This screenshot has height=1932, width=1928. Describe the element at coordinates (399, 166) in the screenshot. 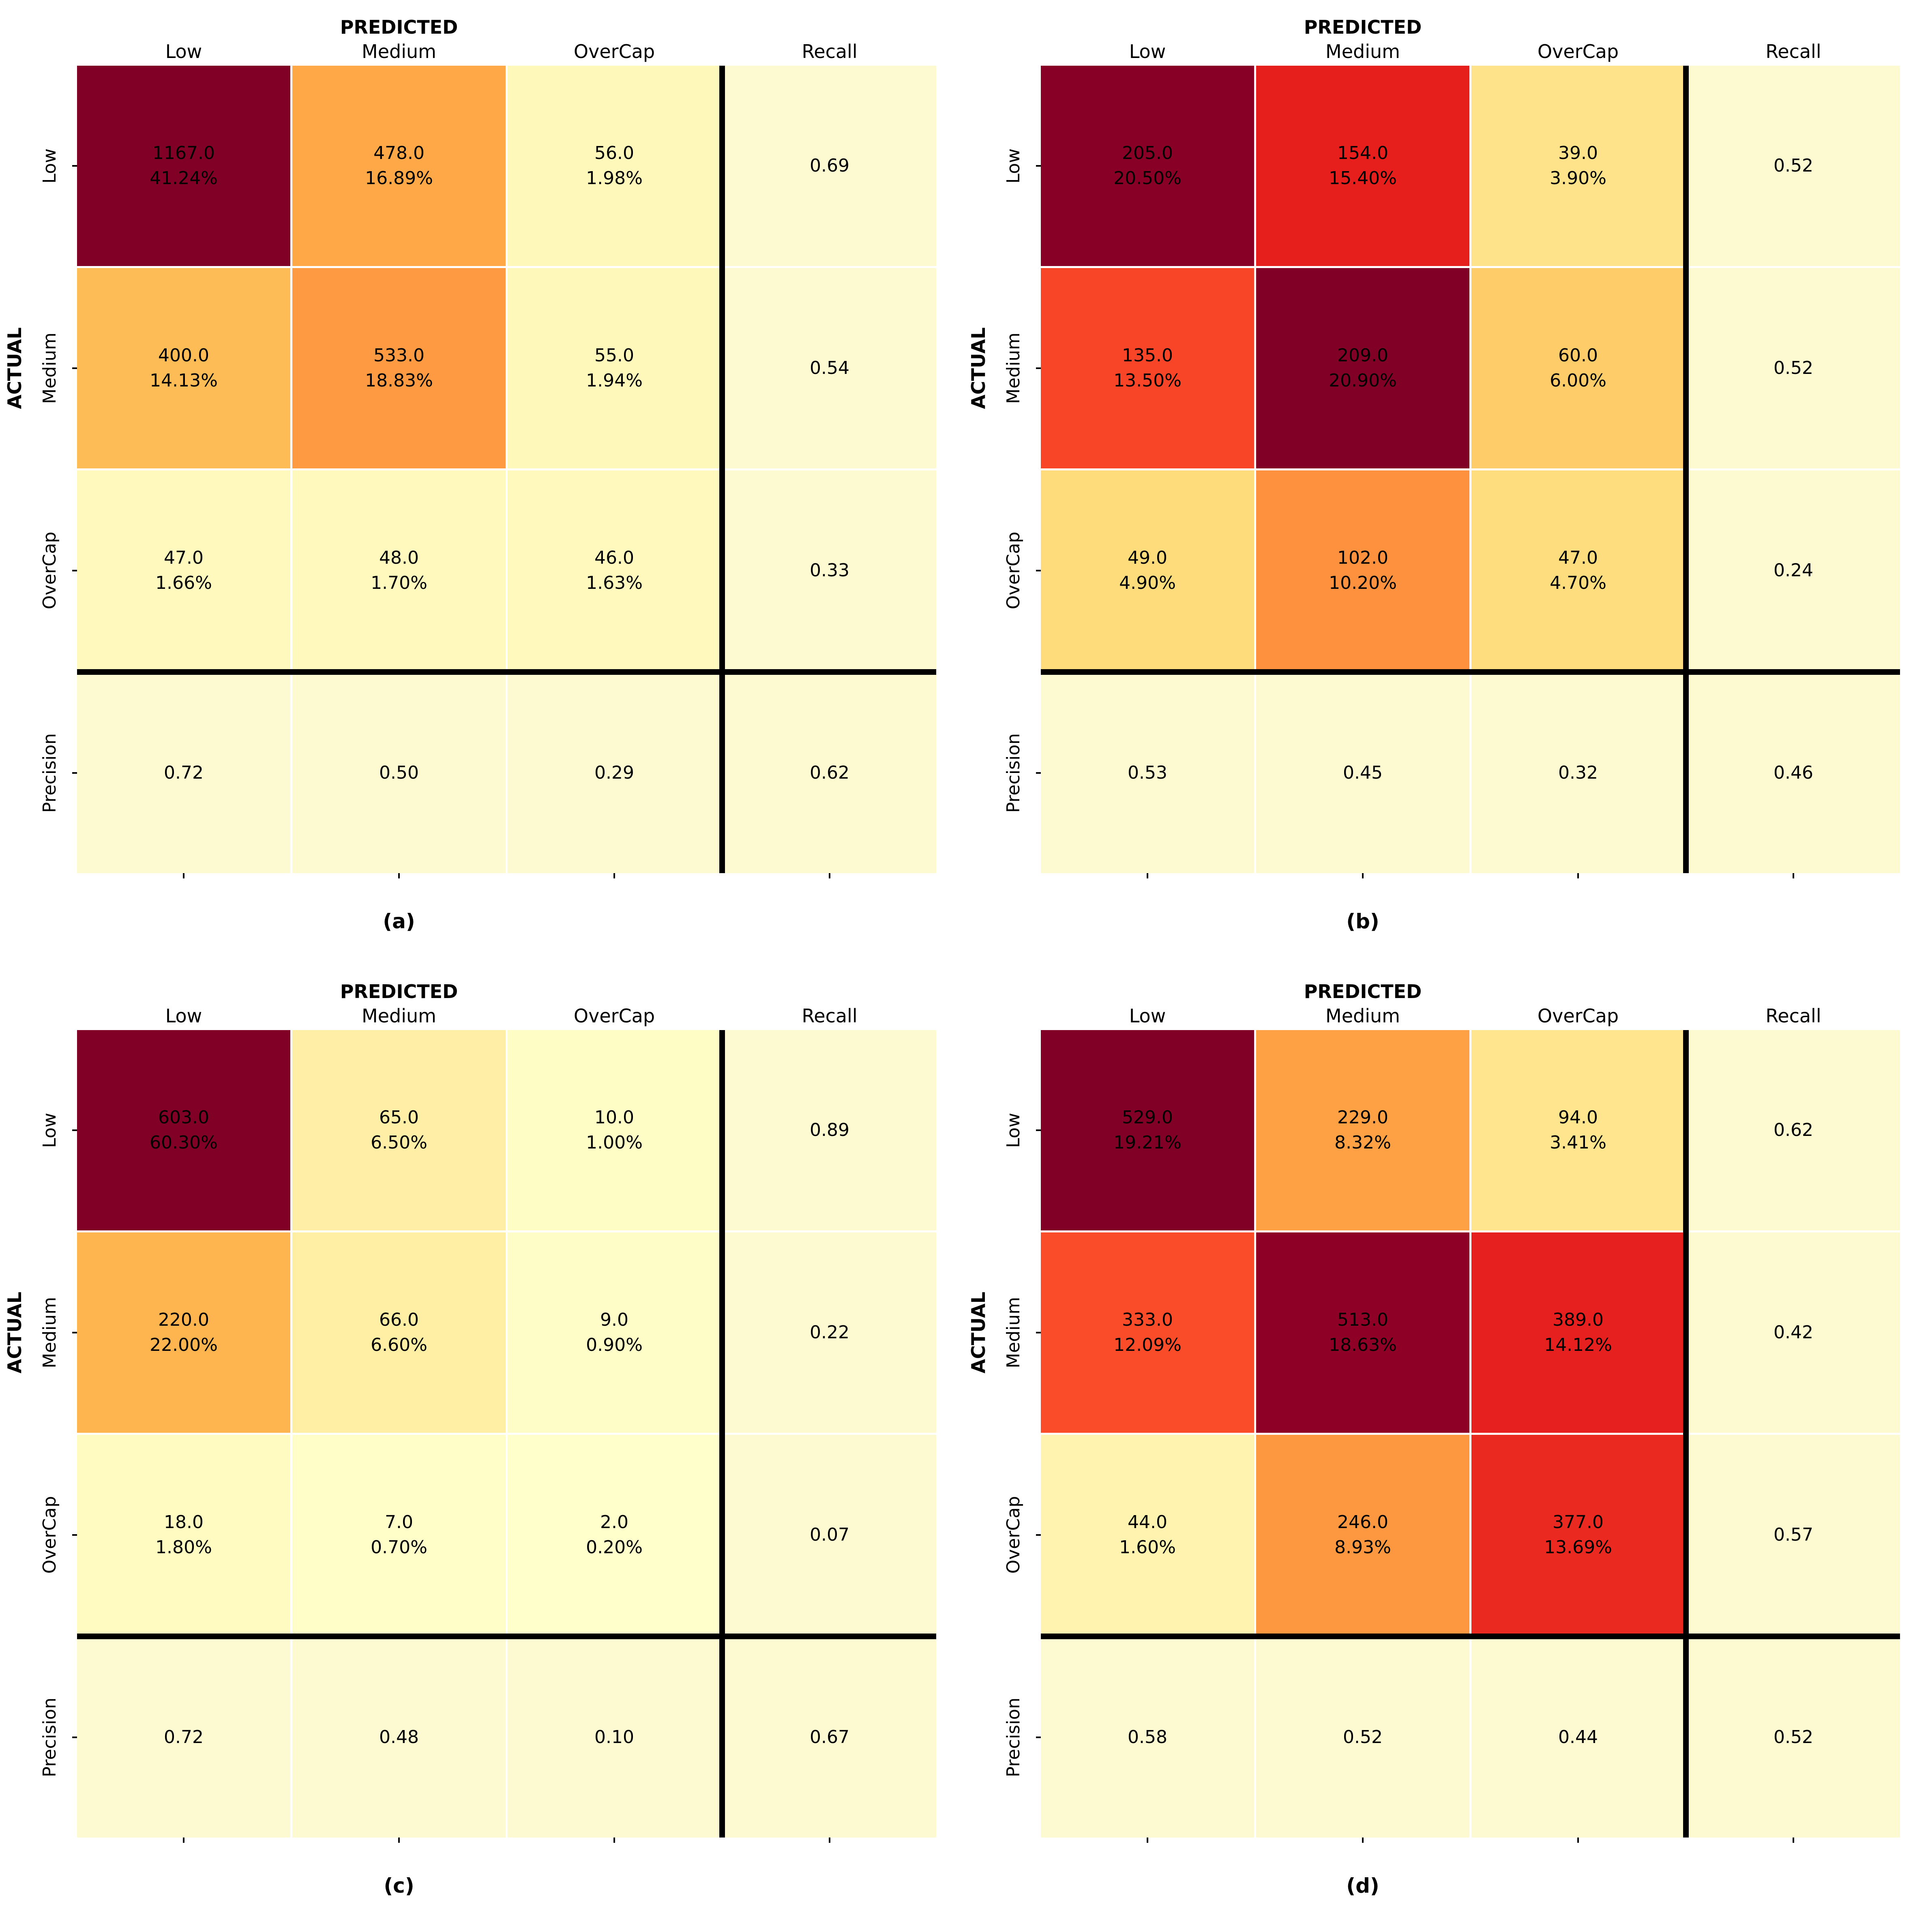

I see `cell-low-medium: 478.0 16.89%` at that location.